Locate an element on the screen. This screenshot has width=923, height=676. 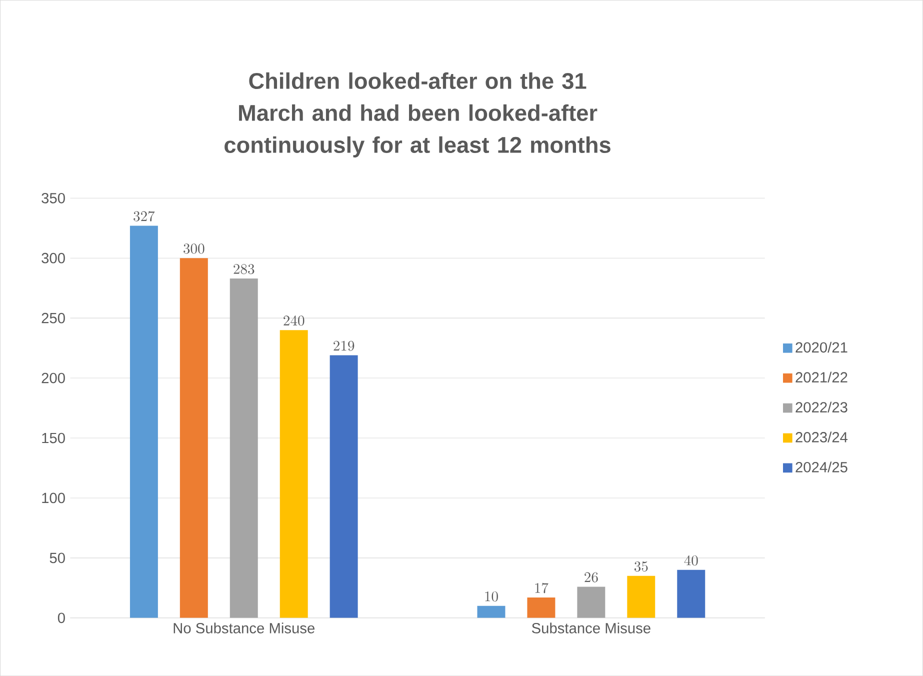
data-label: 35 is located at coordinates (641, 566).